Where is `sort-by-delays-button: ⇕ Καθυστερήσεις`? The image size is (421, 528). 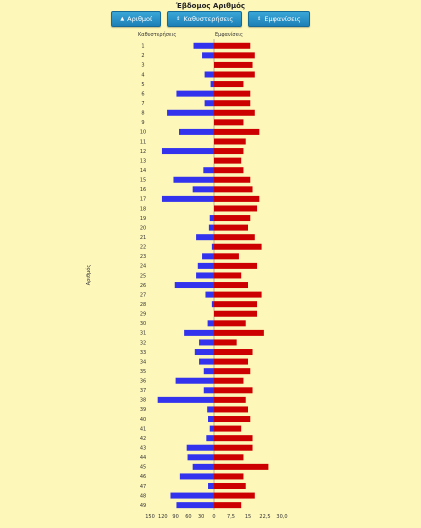
sort-by-delays-button: ⇕ Καθυστερήσεις is located at coordinates (205, 19).